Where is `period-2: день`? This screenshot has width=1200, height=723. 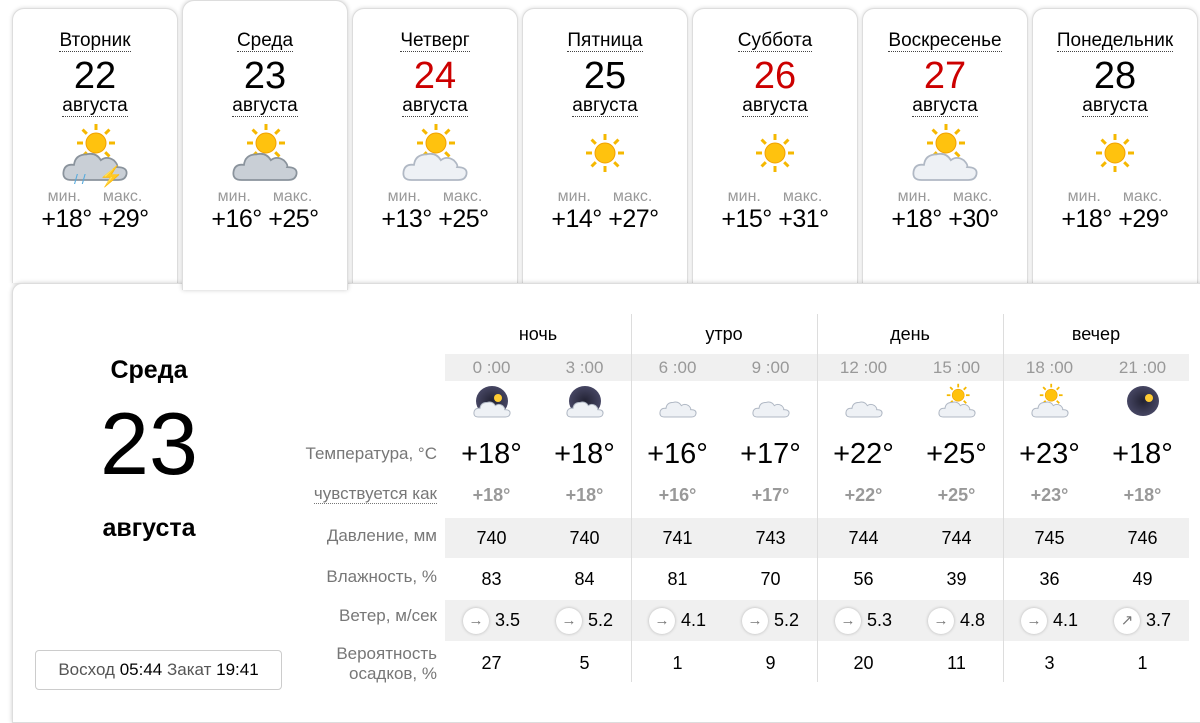 period-2: день is located at coordinates (910, 334).